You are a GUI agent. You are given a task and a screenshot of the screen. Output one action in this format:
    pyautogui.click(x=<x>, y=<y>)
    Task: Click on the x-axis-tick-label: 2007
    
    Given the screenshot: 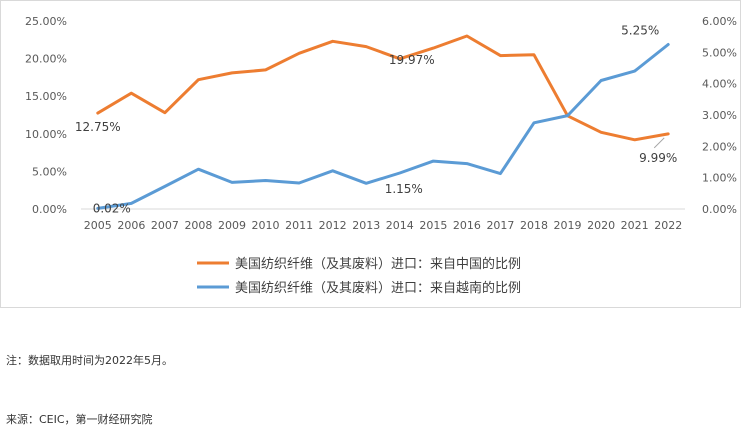 What is the action you would take?
    pyautogui.click(x=165, y=225)
    